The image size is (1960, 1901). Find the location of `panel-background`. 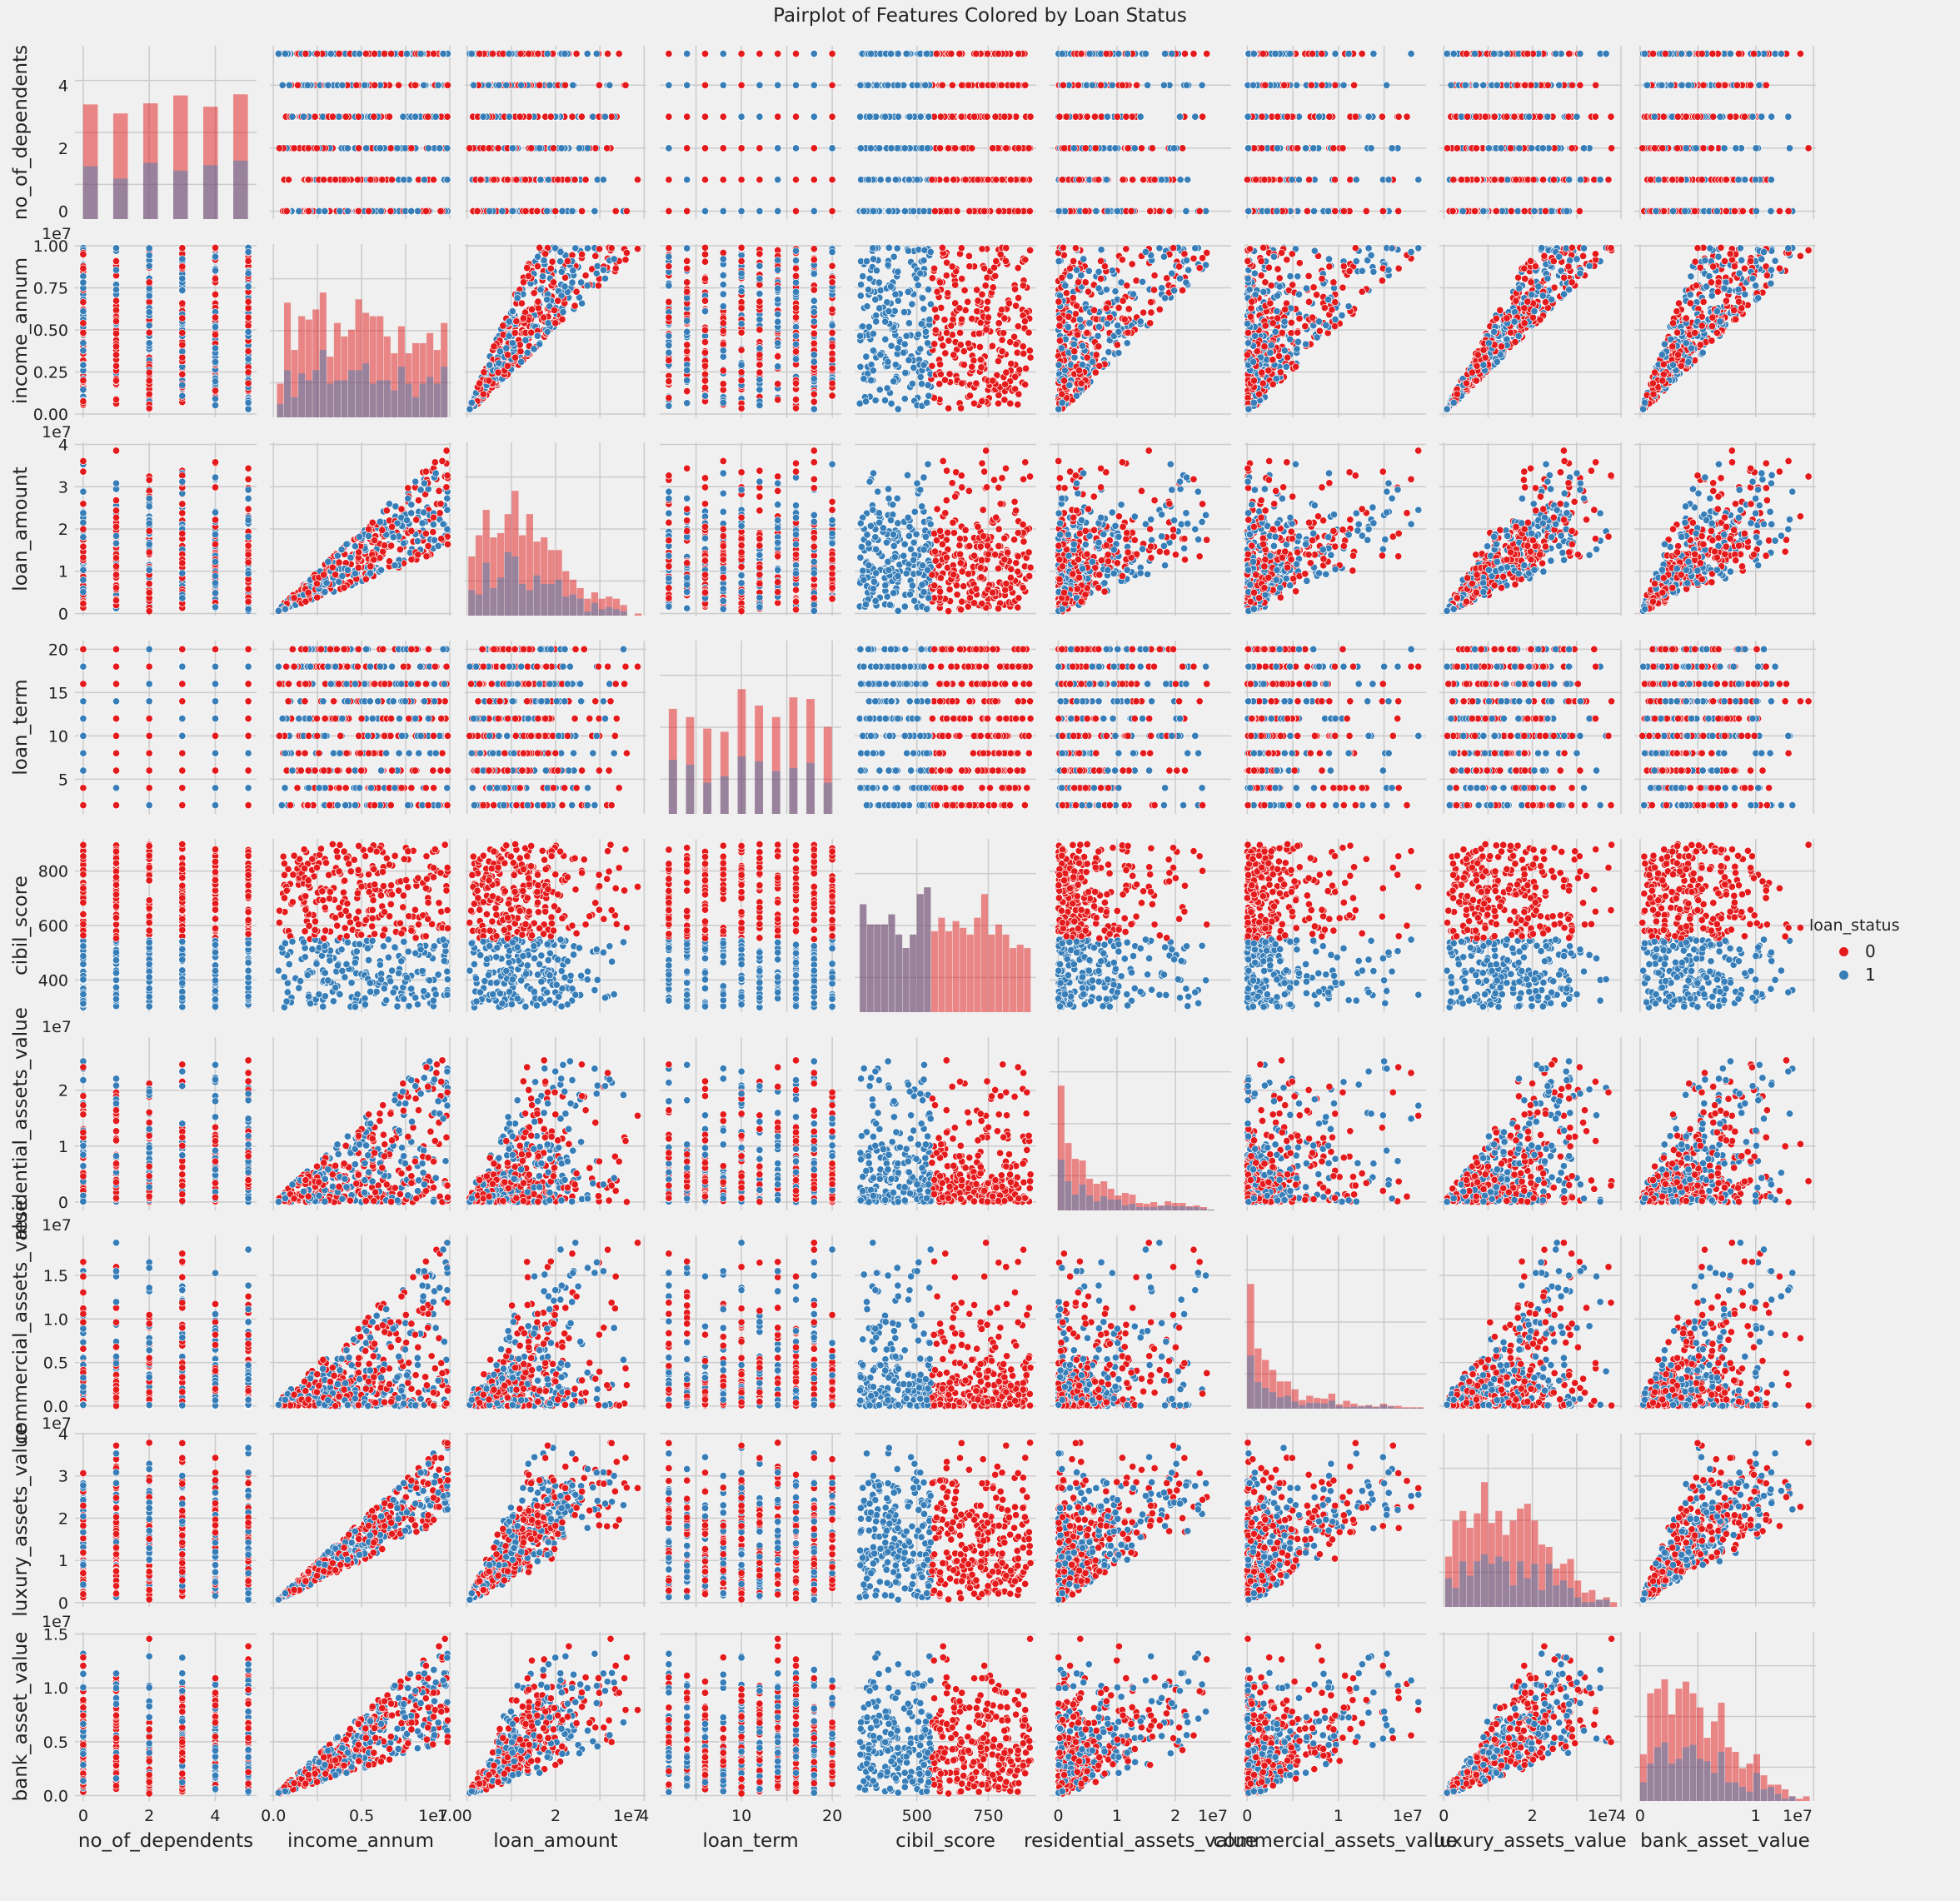

panel-background is located at coordinates (1140, 132).